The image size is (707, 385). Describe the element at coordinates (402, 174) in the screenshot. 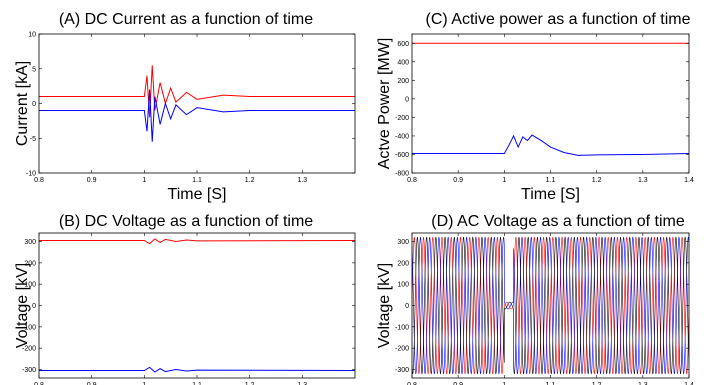

I see `y-tick-label: -800` at that location.